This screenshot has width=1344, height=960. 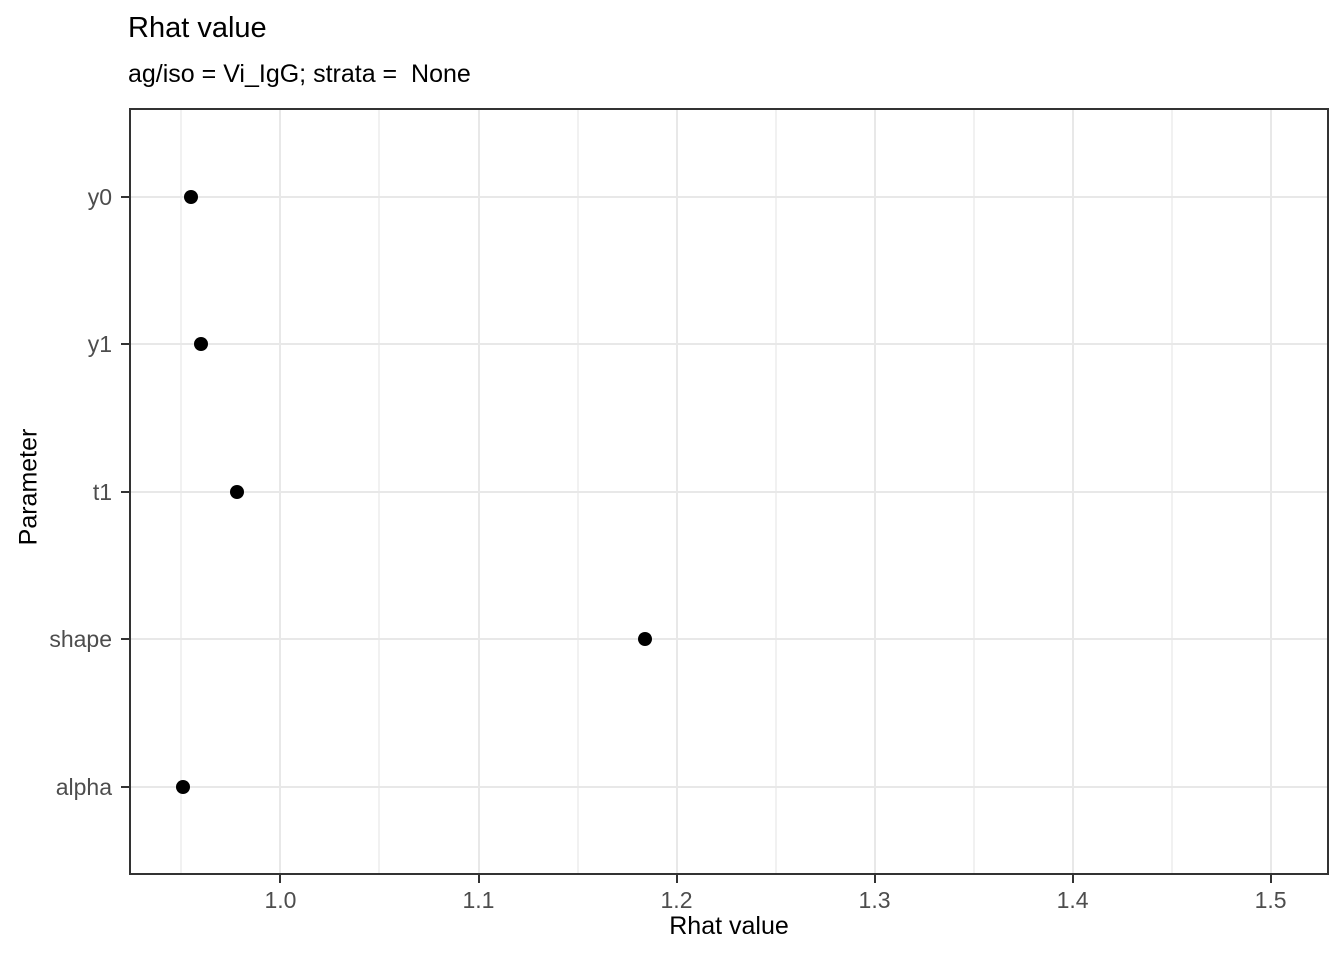 What do you see at coordinates (80, 639) in the screenshot?
I see `y-tick-label: shape` at bounding box center [80, 639].